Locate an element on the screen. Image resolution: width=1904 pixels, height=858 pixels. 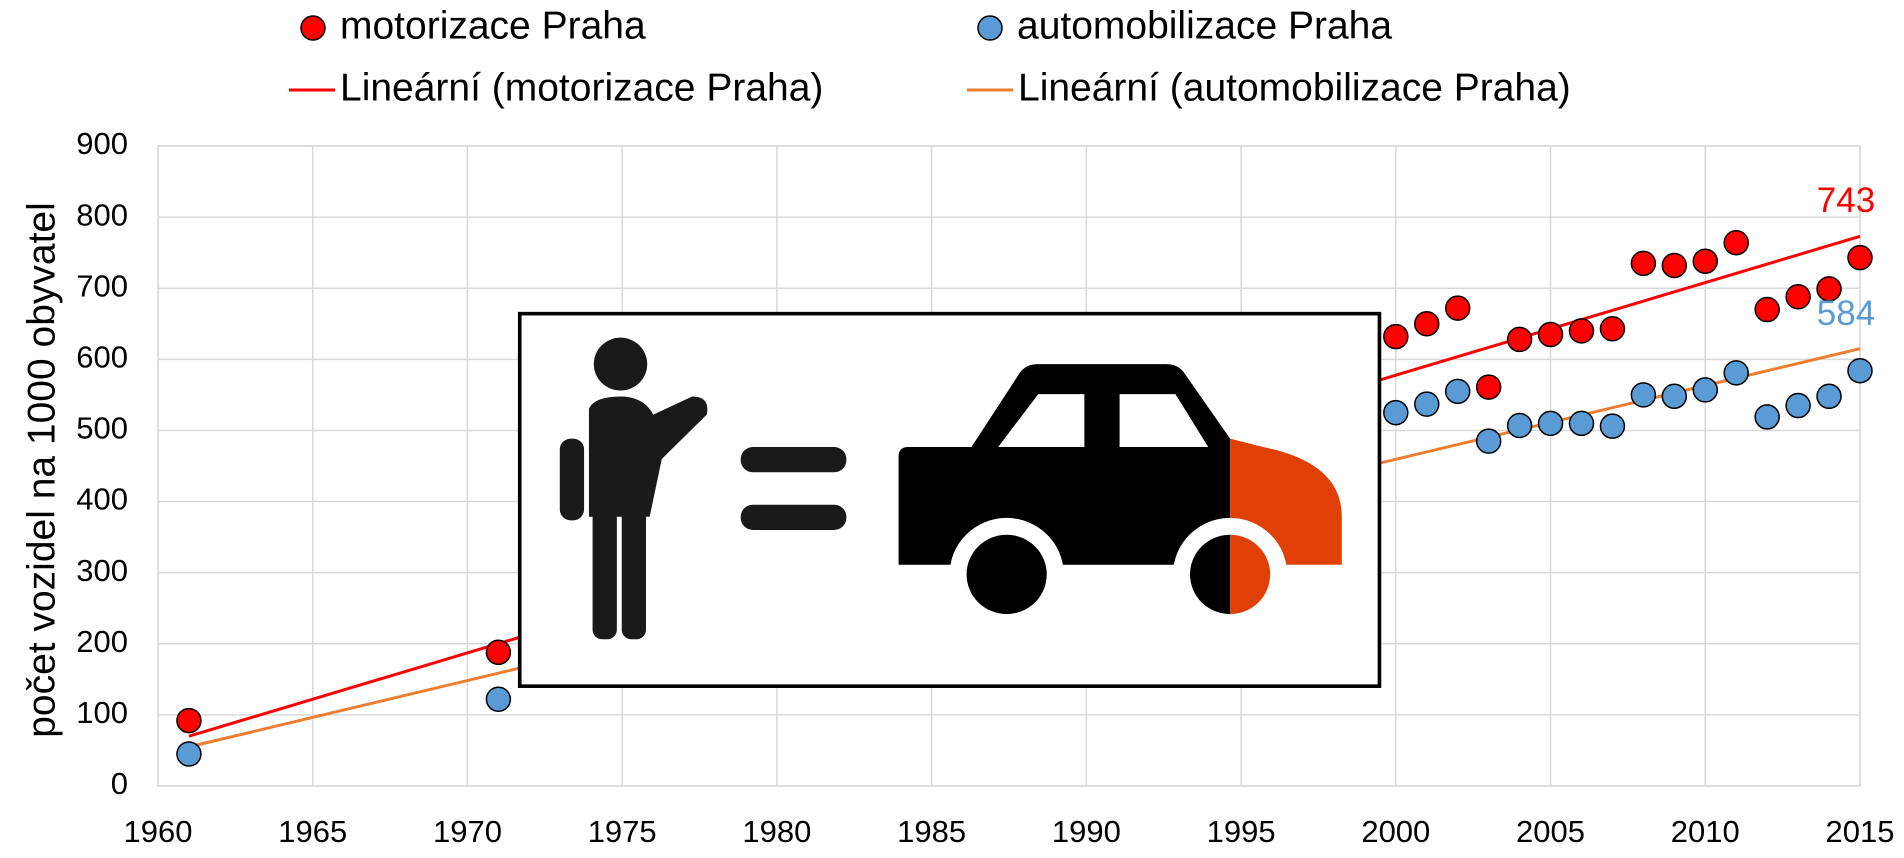
y-tick-label: 200 is located at coordinates (102, 641).